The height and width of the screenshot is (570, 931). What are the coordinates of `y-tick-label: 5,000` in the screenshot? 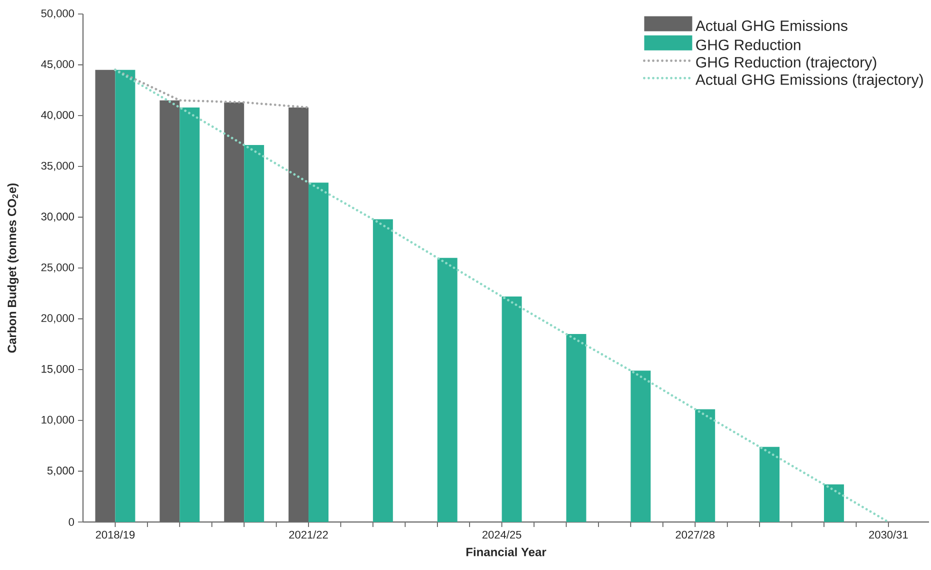 It's located at (60, 471).